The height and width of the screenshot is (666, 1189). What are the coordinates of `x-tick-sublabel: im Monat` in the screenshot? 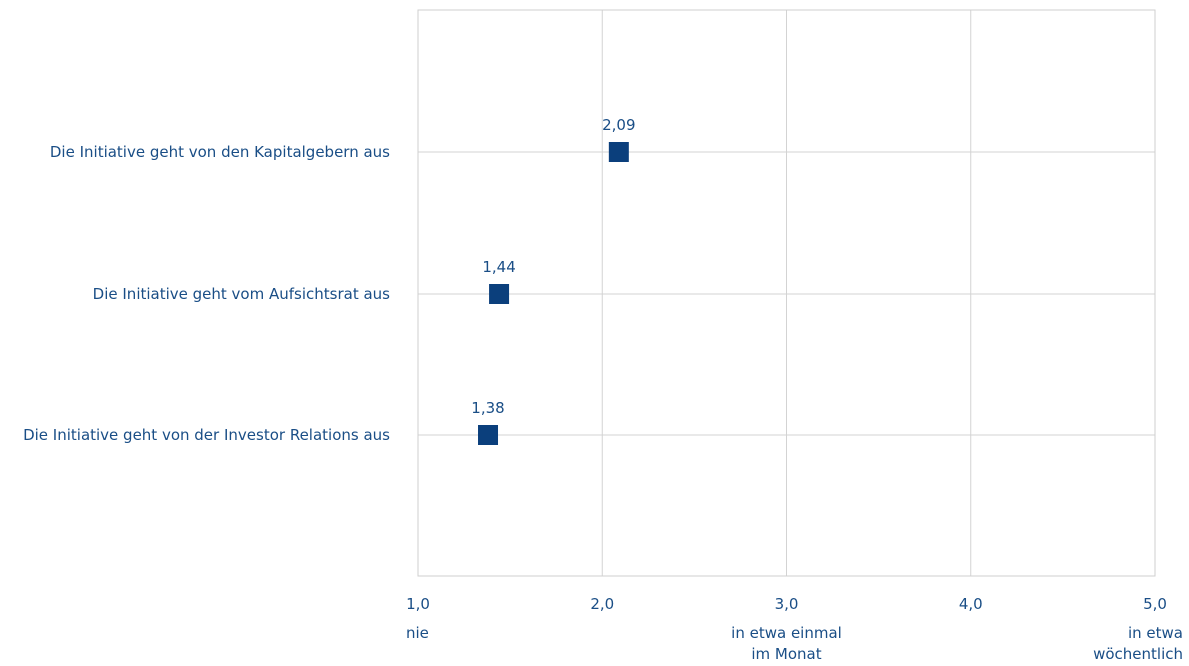 It's located at (786, 653).